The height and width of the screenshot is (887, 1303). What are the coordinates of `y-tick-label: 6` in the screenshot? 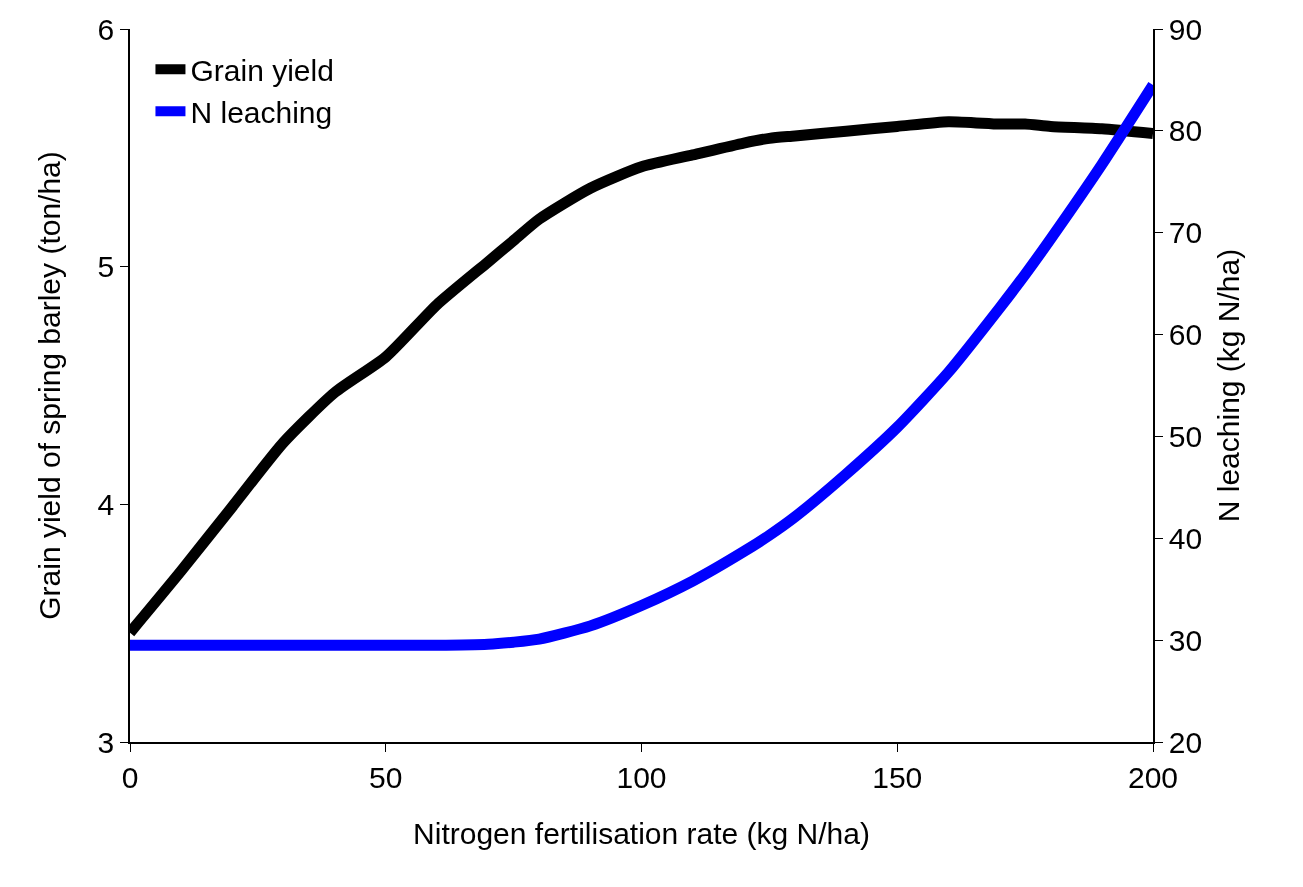 It's located at (106, 29).